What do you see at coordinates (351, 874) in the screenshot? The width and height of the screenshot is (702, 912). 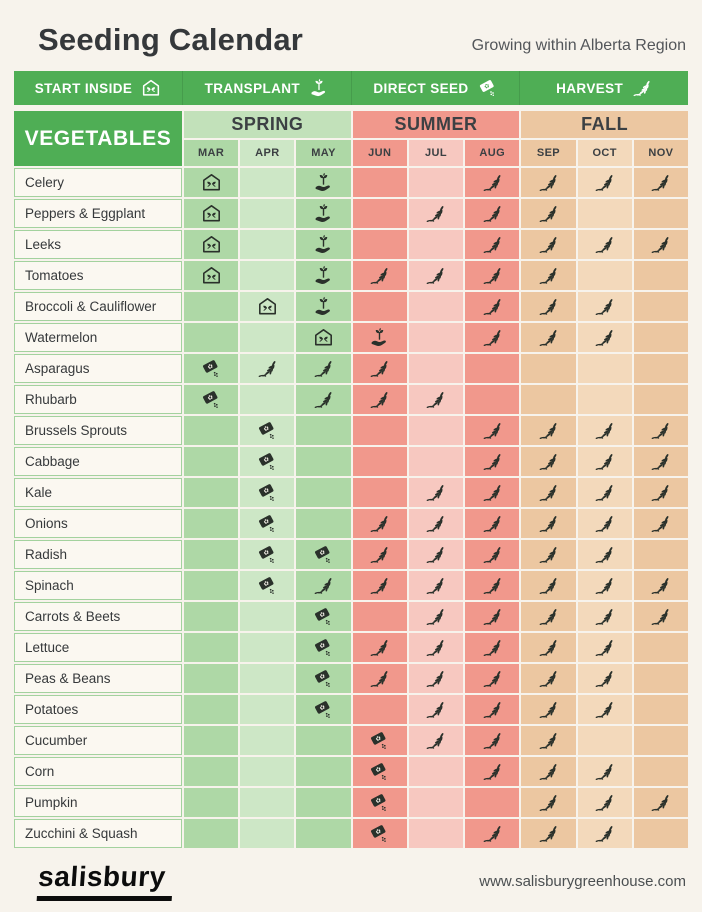 I see `page-footer: salisbury www.salisburygreenhouse.com` at bounding box center [351, 874].